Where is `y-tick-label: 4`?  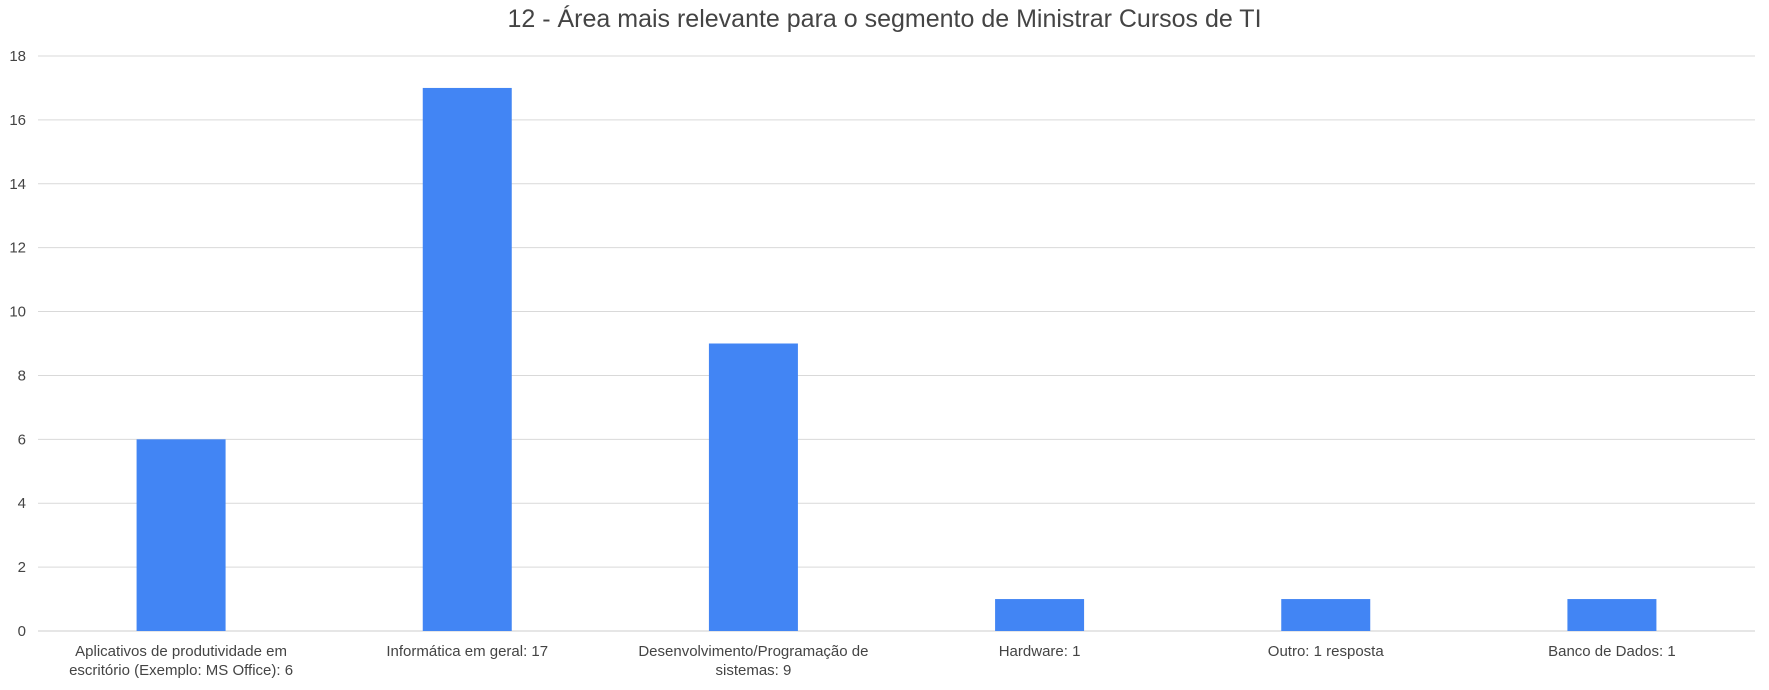 y-tick-label: 4 is located at coordinates (22, 503).